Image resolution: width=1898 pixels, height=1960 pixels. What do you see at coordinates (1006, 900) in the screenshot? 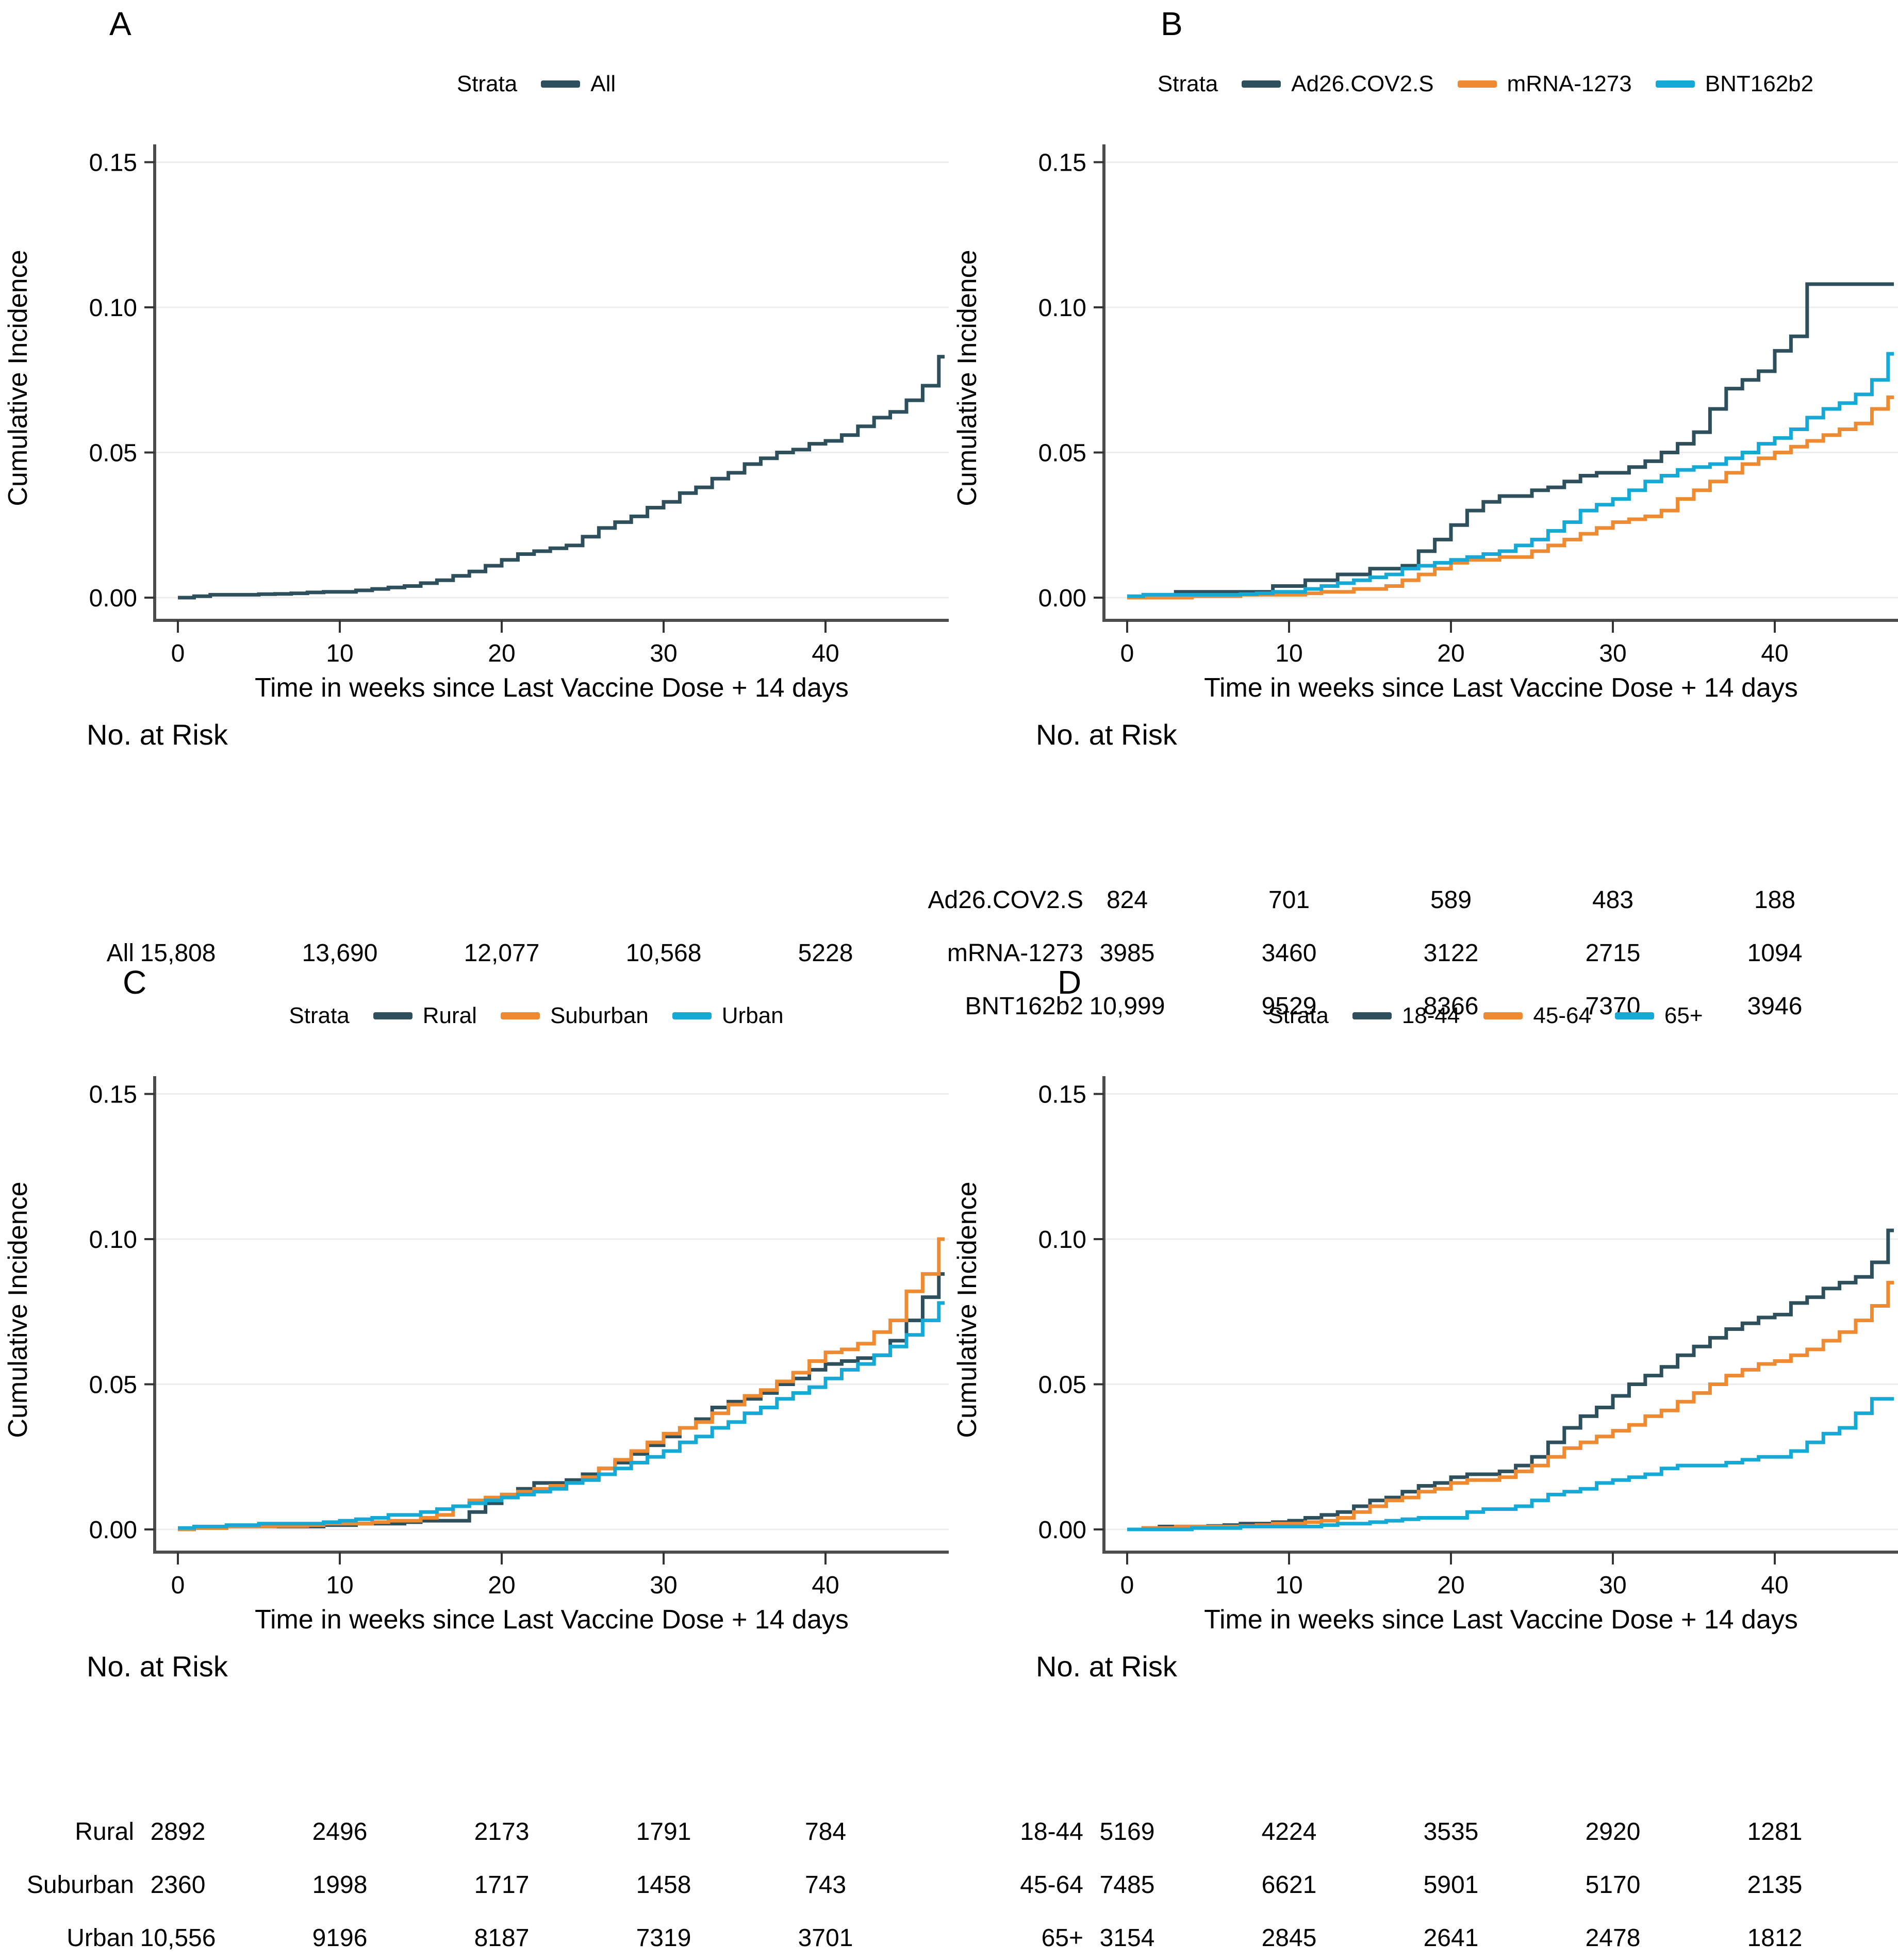
I see `risk-row-label: Ad26.COV2.S` at bounding box center [1006, 900].